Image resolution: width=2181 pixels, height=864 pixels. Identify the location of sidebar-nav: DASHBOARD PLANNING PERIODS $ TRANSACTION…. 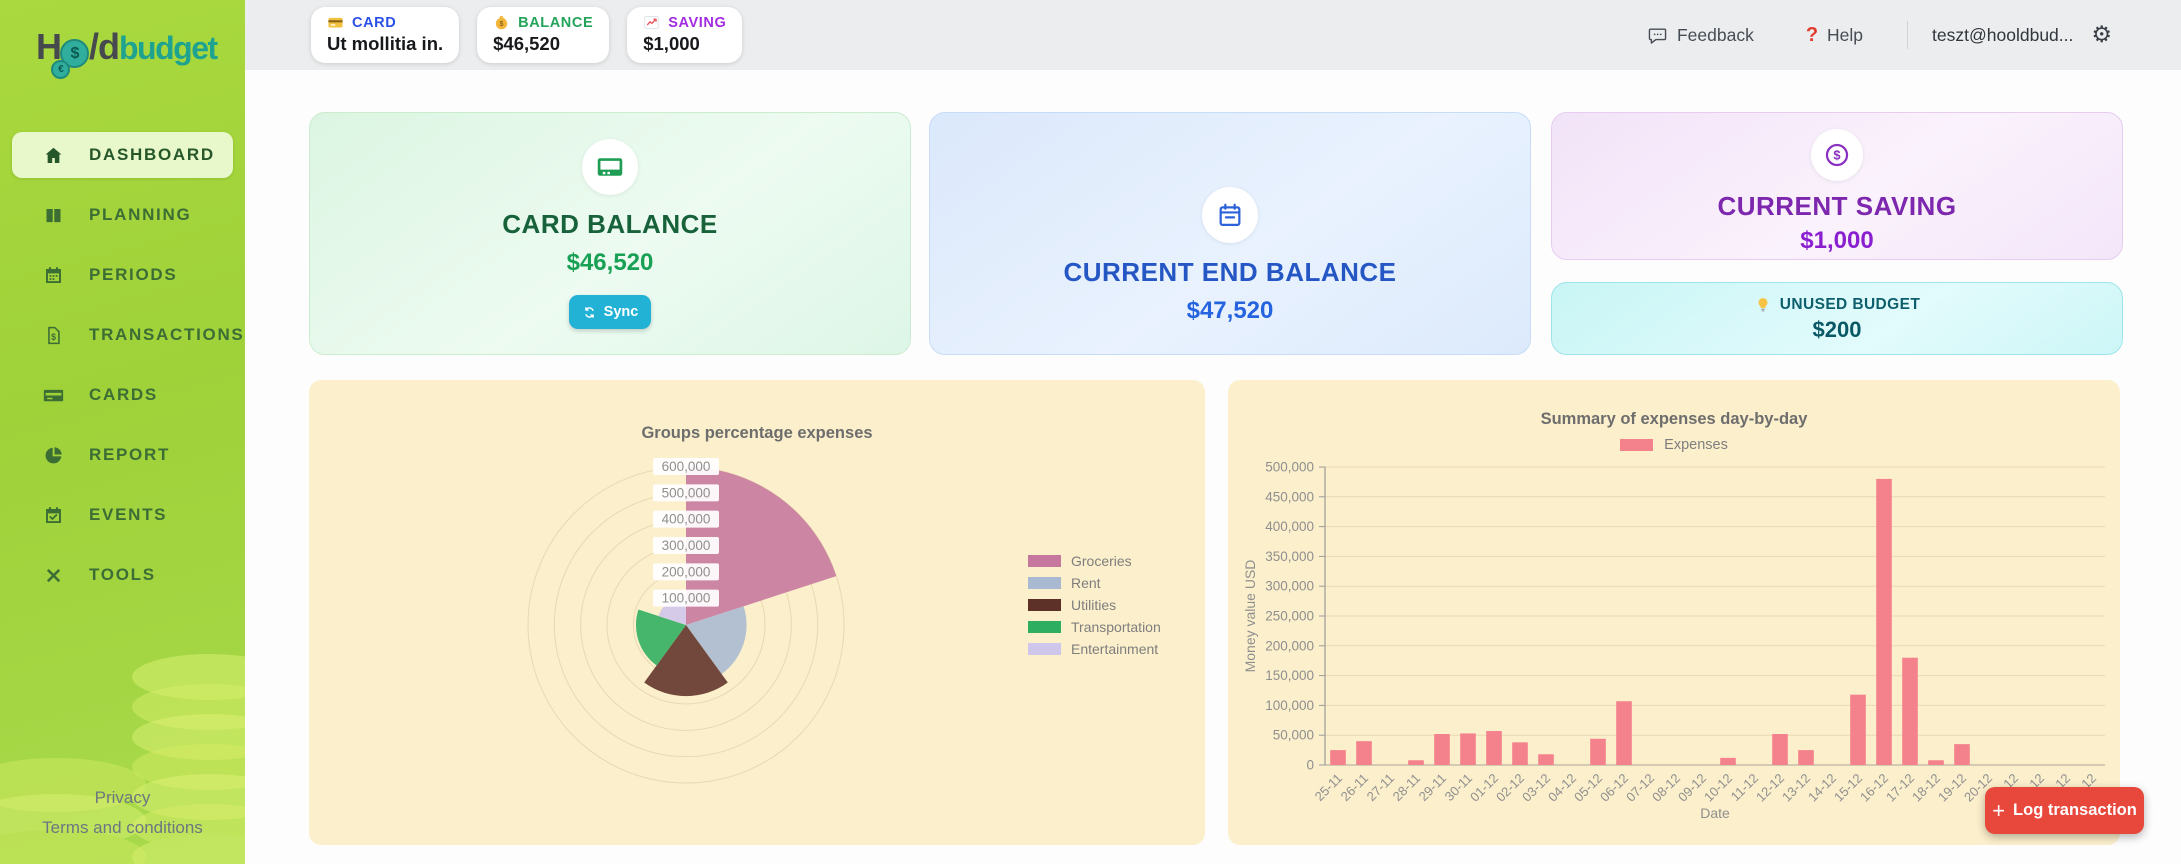
(122, 365).